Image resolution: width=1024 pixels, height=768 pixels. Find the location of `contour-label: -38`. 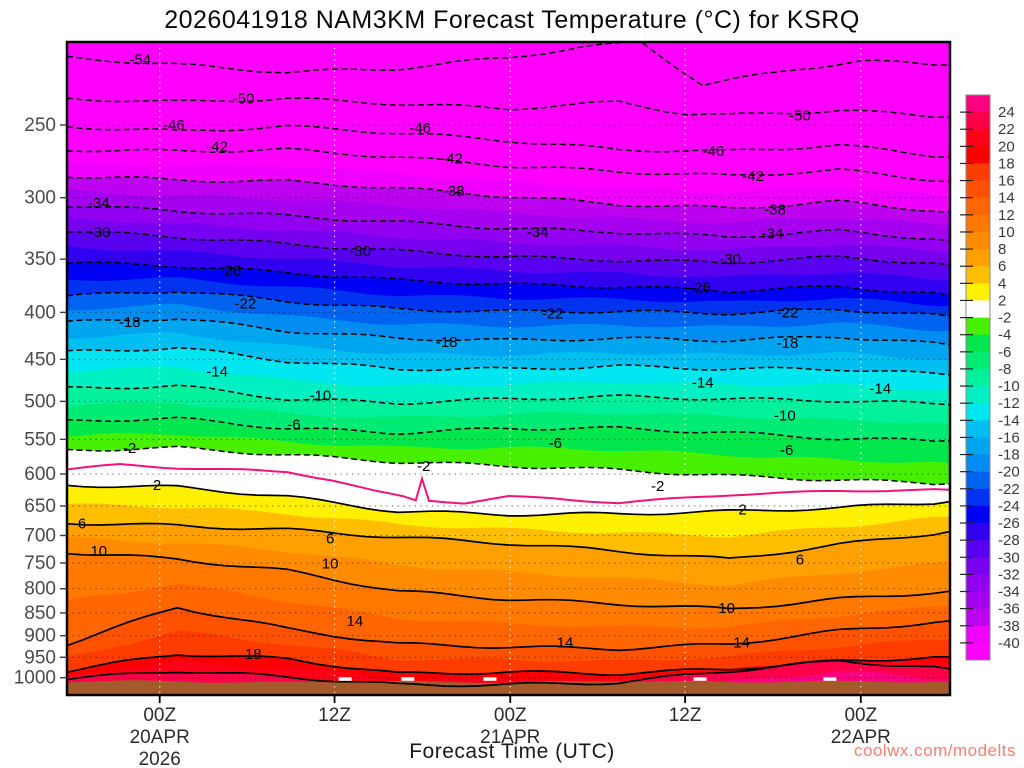

contour-label: -38 is located at coordinates (454, 191).